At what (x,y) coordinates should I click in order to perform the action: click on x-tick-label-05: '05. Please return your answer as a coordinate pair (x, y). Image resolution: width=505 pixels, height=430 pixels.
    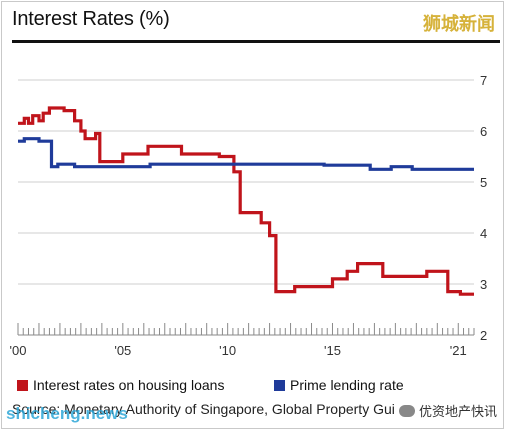
    Looking at the image, I should click on (122, 350).